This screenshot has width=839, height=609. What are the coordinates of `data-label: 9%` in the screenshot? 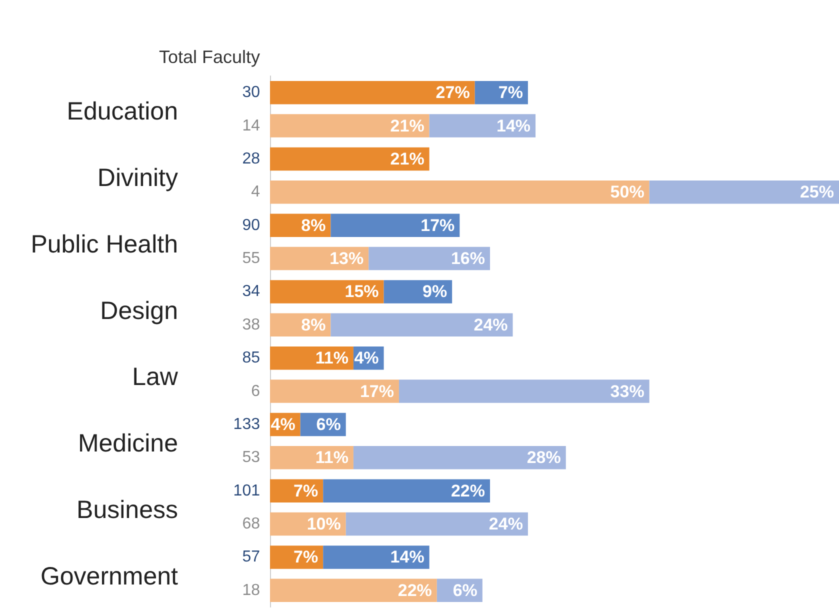 It's located at (435, 292).